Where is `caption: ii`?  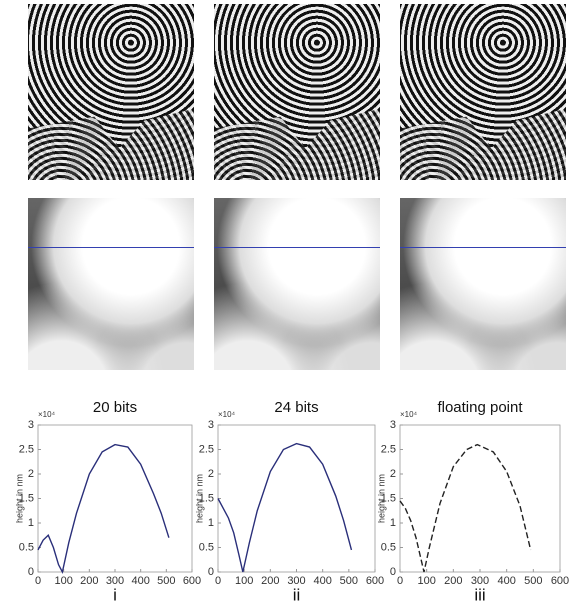
caption: ii is located at coordinates (297, 594).